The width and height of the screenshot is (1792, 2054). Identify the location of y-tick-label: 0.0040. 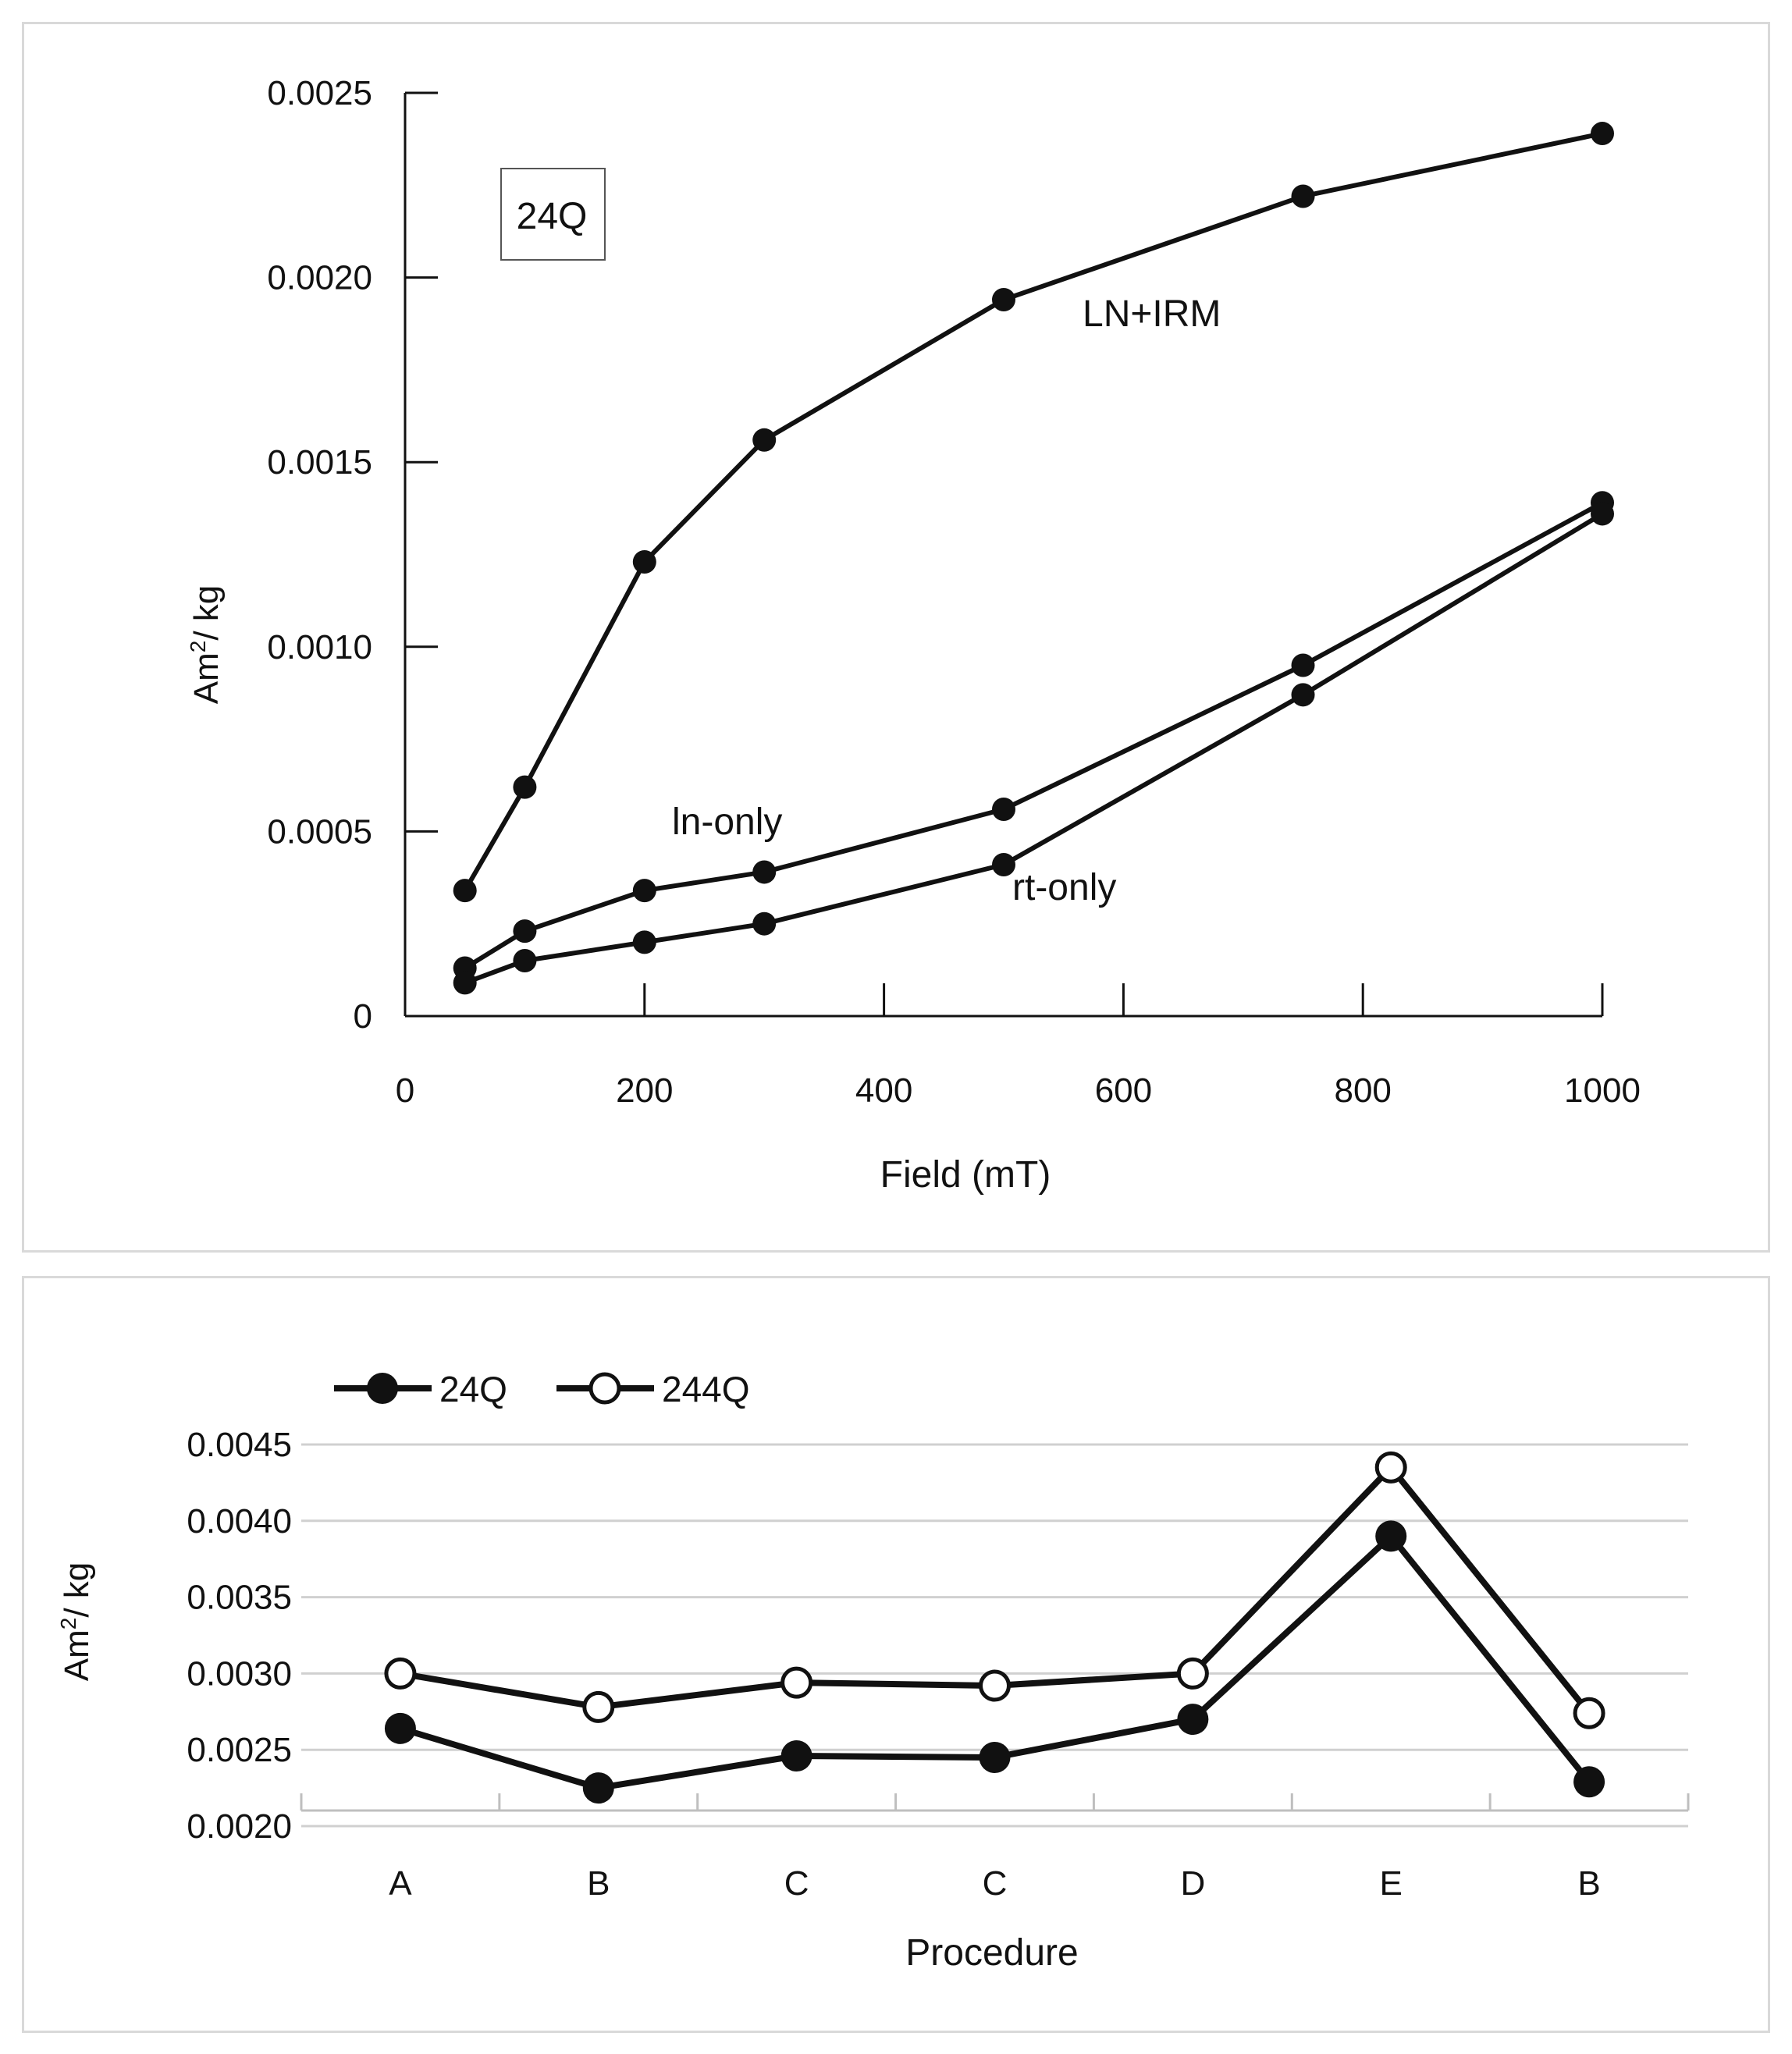
(239, 1521).